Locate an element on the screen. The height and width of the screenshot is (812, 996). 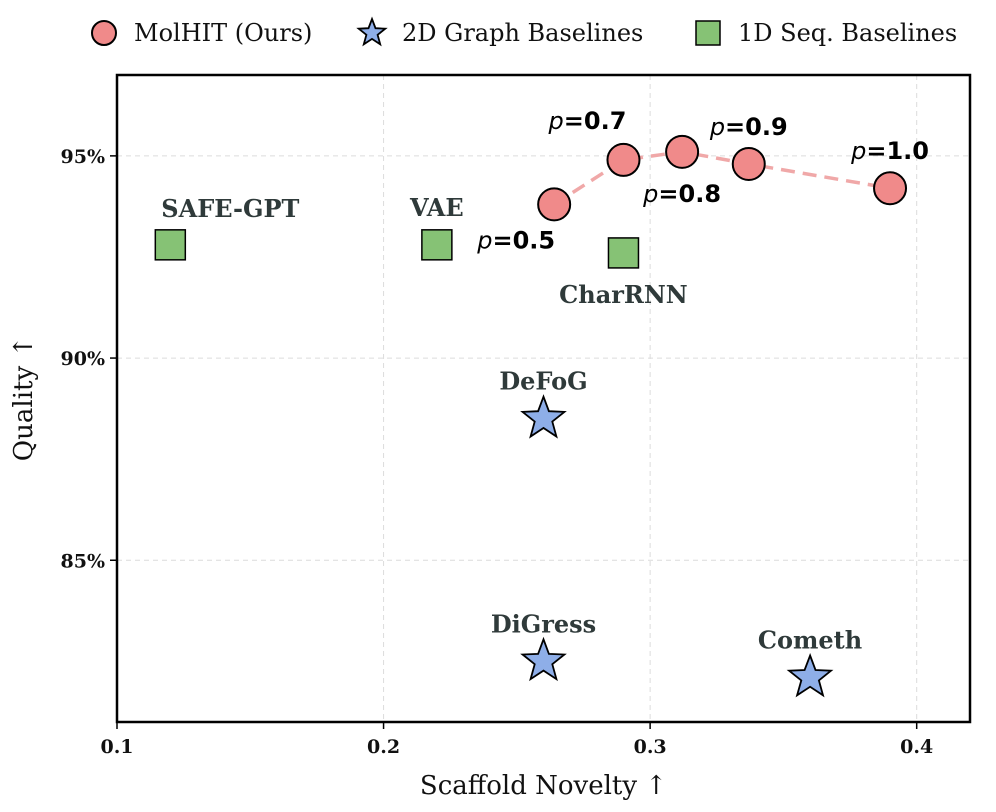
method-label: DeFoG is located at coordinates (543, 381).